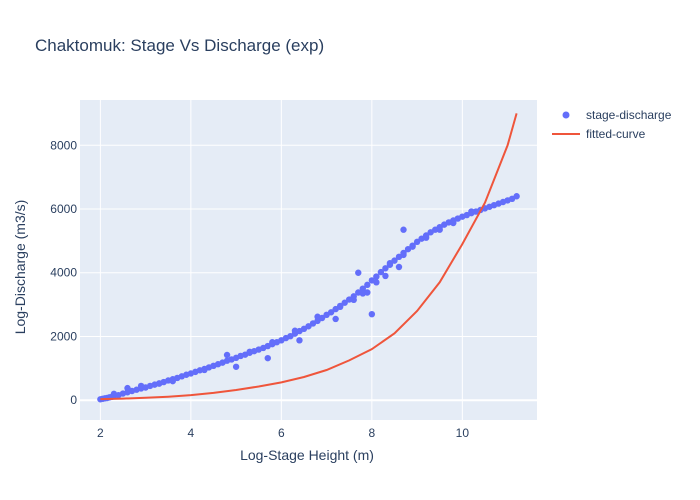 Image resolution: width=700 pixels, height=500 pixels. Describe the element at coordinates (63, 145) in the screenshot. I see `y-tick-label: 8000` at that location.